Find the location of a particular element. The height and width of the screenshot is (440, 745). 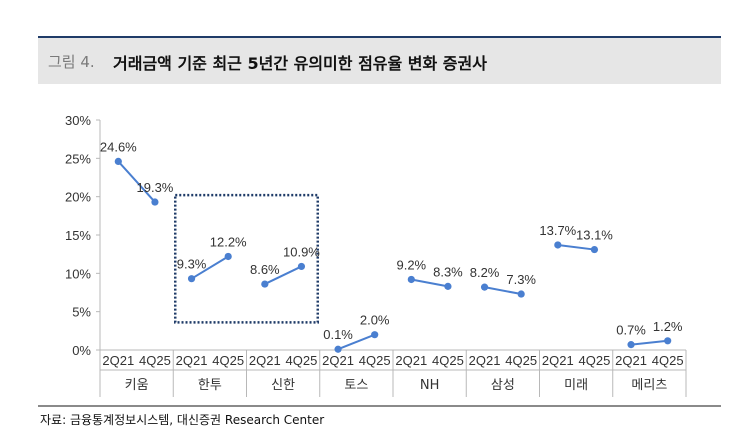

chart-title: 거래금액 기준 최근 5년간 유의미한 점유율 변화 증권사 is located at coordinates (300, 63).